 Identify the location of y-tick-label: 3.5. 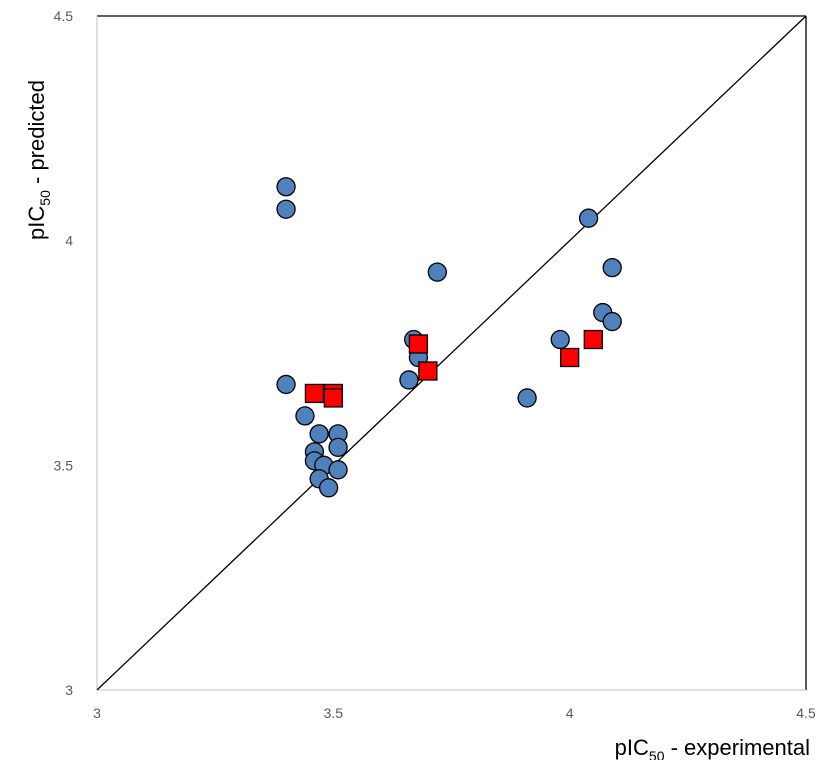
(64, 465).